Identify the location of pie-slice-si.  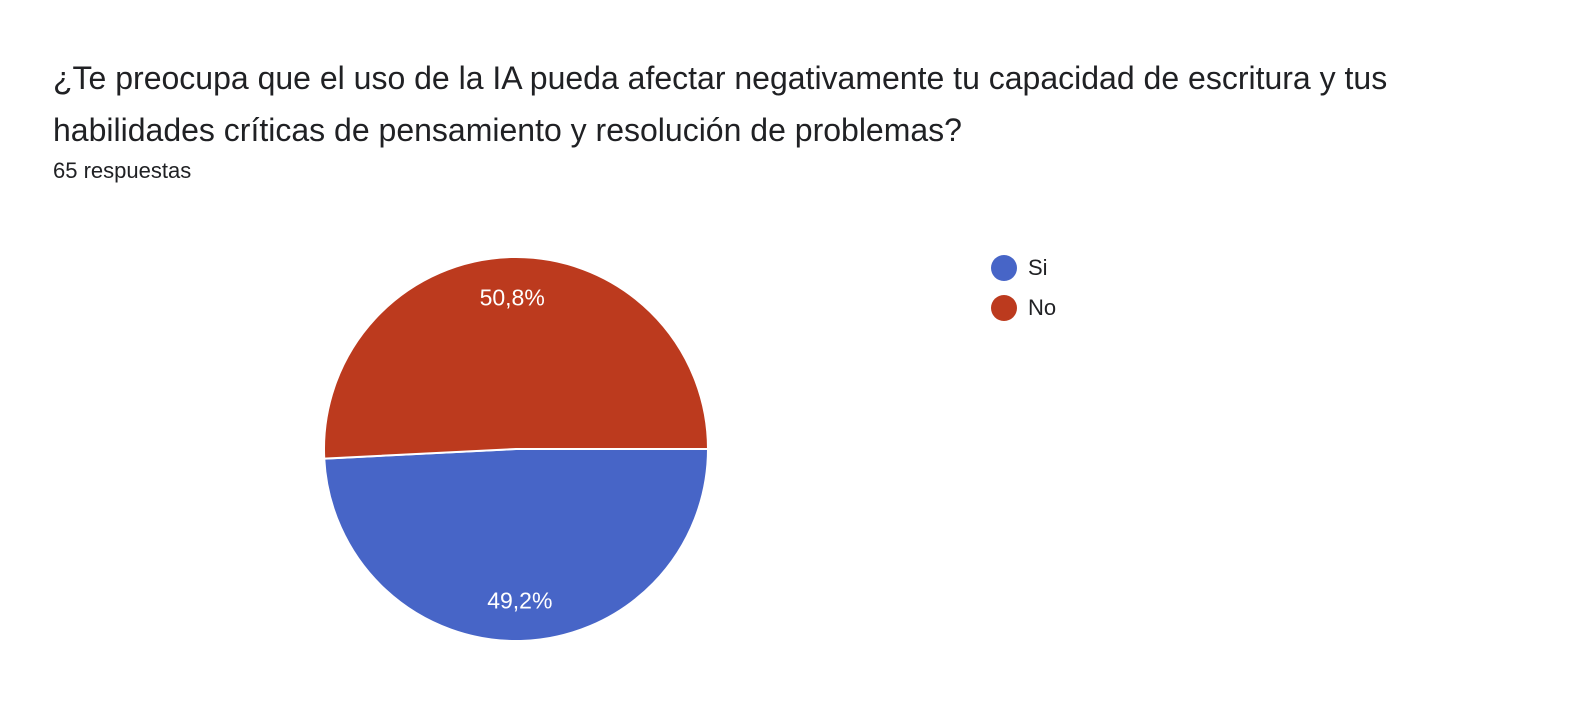
(516, 545).